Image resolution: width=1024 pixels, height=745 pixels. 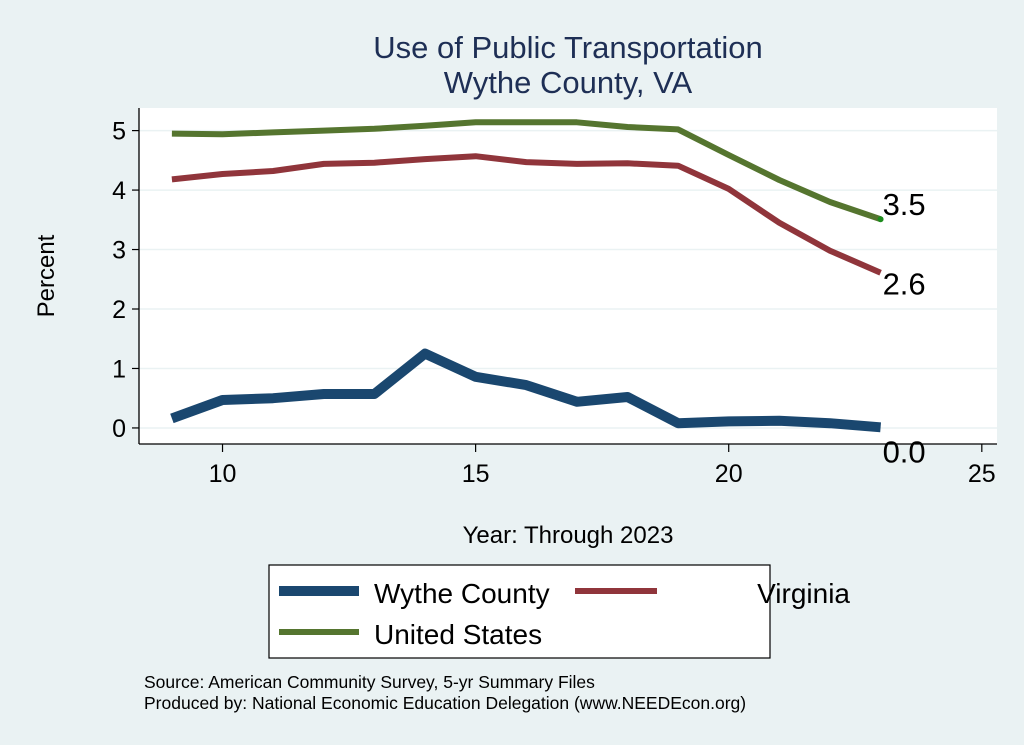 What do you see at coordinates (568, 535) in the screenshot?
I see `x-axis-title: Year: Through 2023` at bounding box center [568, 535].